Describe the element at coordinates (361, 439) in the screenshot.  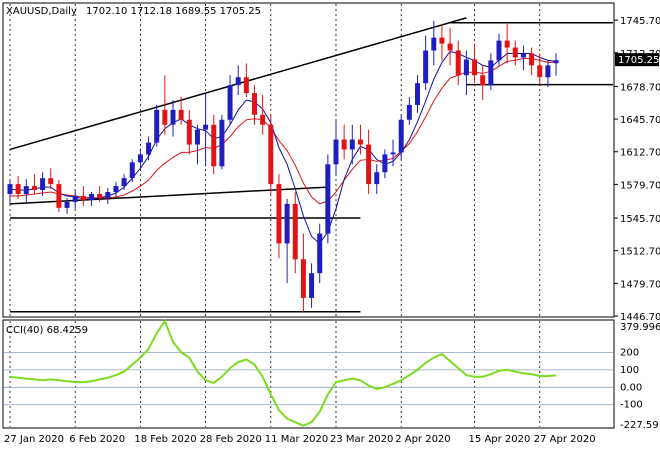
I see `x-tick-label-5: 23 Mar 2020` at that location.